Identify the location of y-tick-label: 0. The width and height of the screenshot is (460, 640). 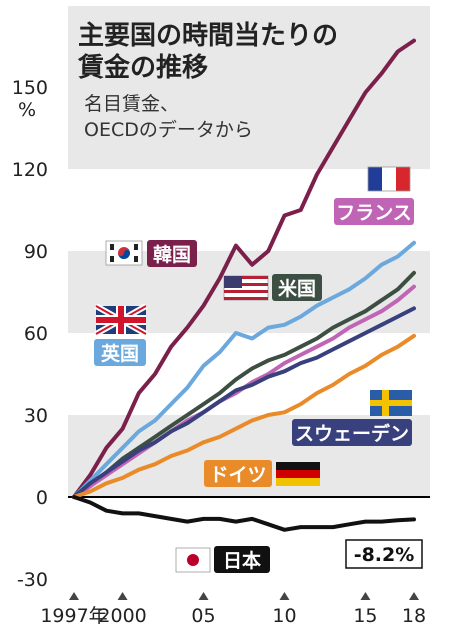
(42, 498).